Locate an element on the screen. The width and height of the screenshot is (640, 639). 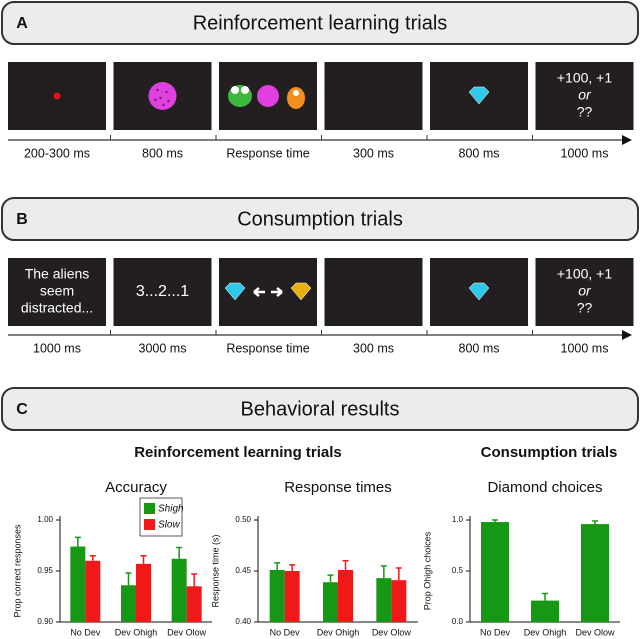
panel-title: Reinforcement learning trials is located at coordinates (320, 23).